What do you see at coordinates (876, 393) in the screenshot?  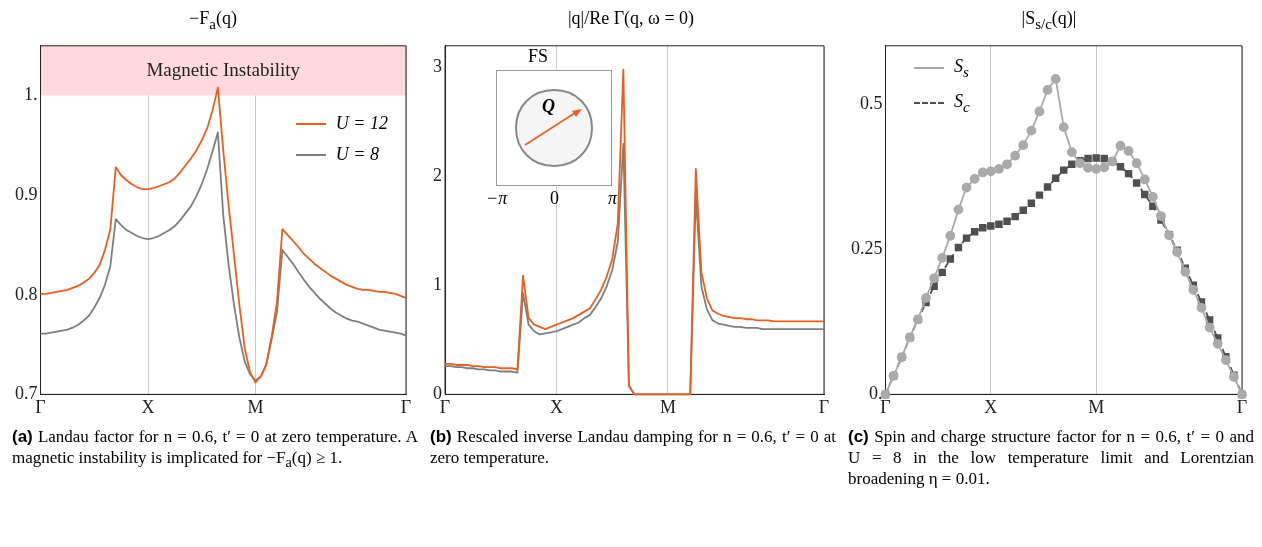 I see `y-tick-label: 0.` at bounding box center [876, 393].